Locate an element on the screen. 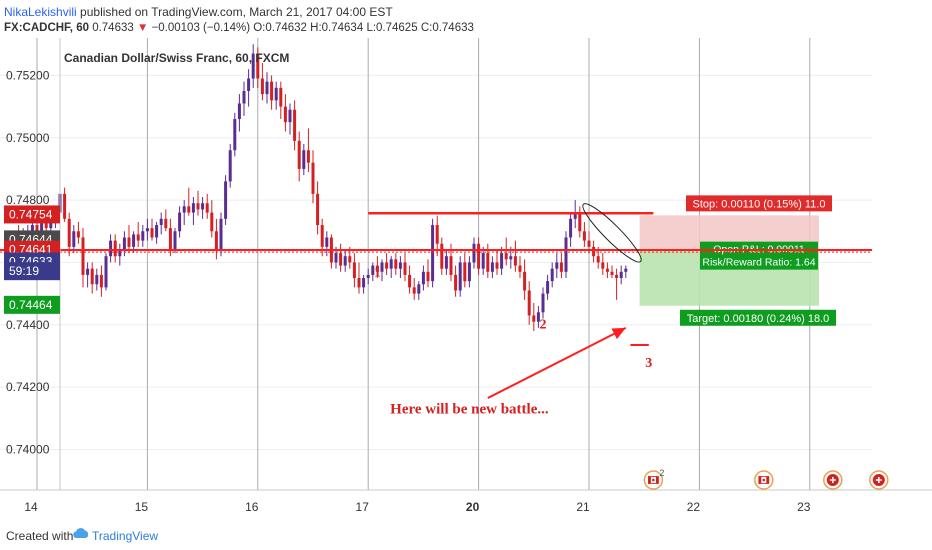 Image resolution: width=932 pixels, height=550 pixels. created-with-label: Created with is located at coordinates (40, 536).